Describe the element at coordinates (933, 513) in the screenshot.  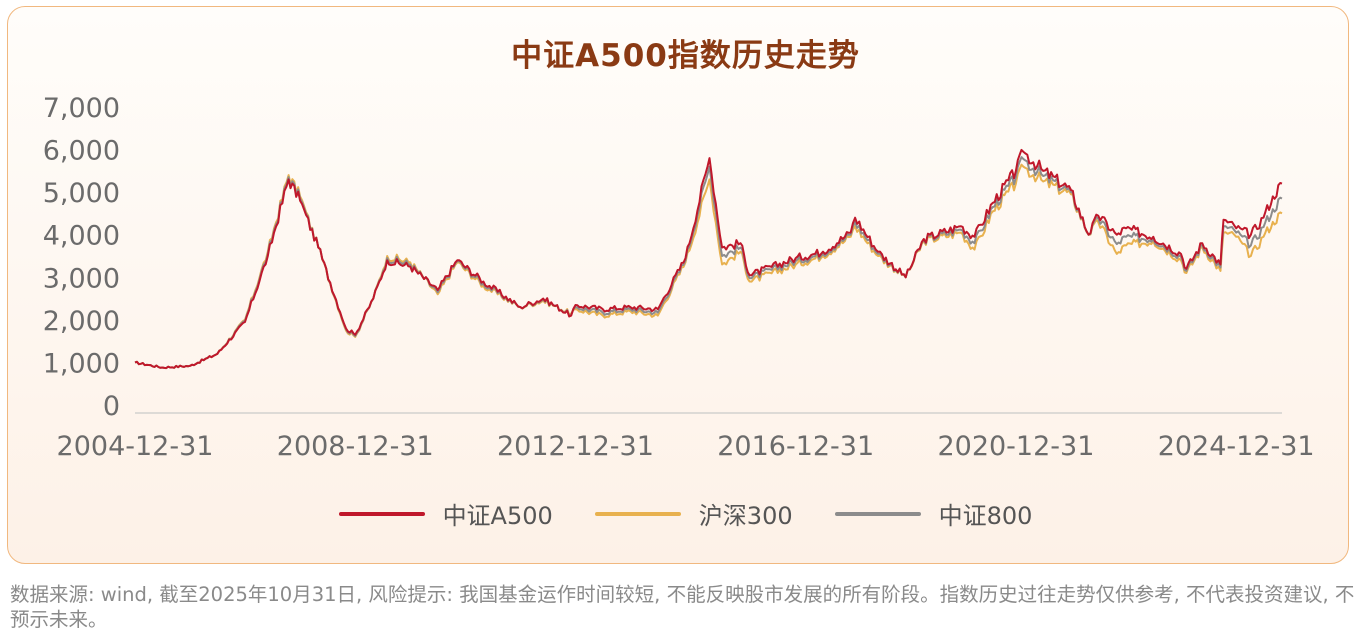
I see `legend-item-csi800: 中证800` at that location.